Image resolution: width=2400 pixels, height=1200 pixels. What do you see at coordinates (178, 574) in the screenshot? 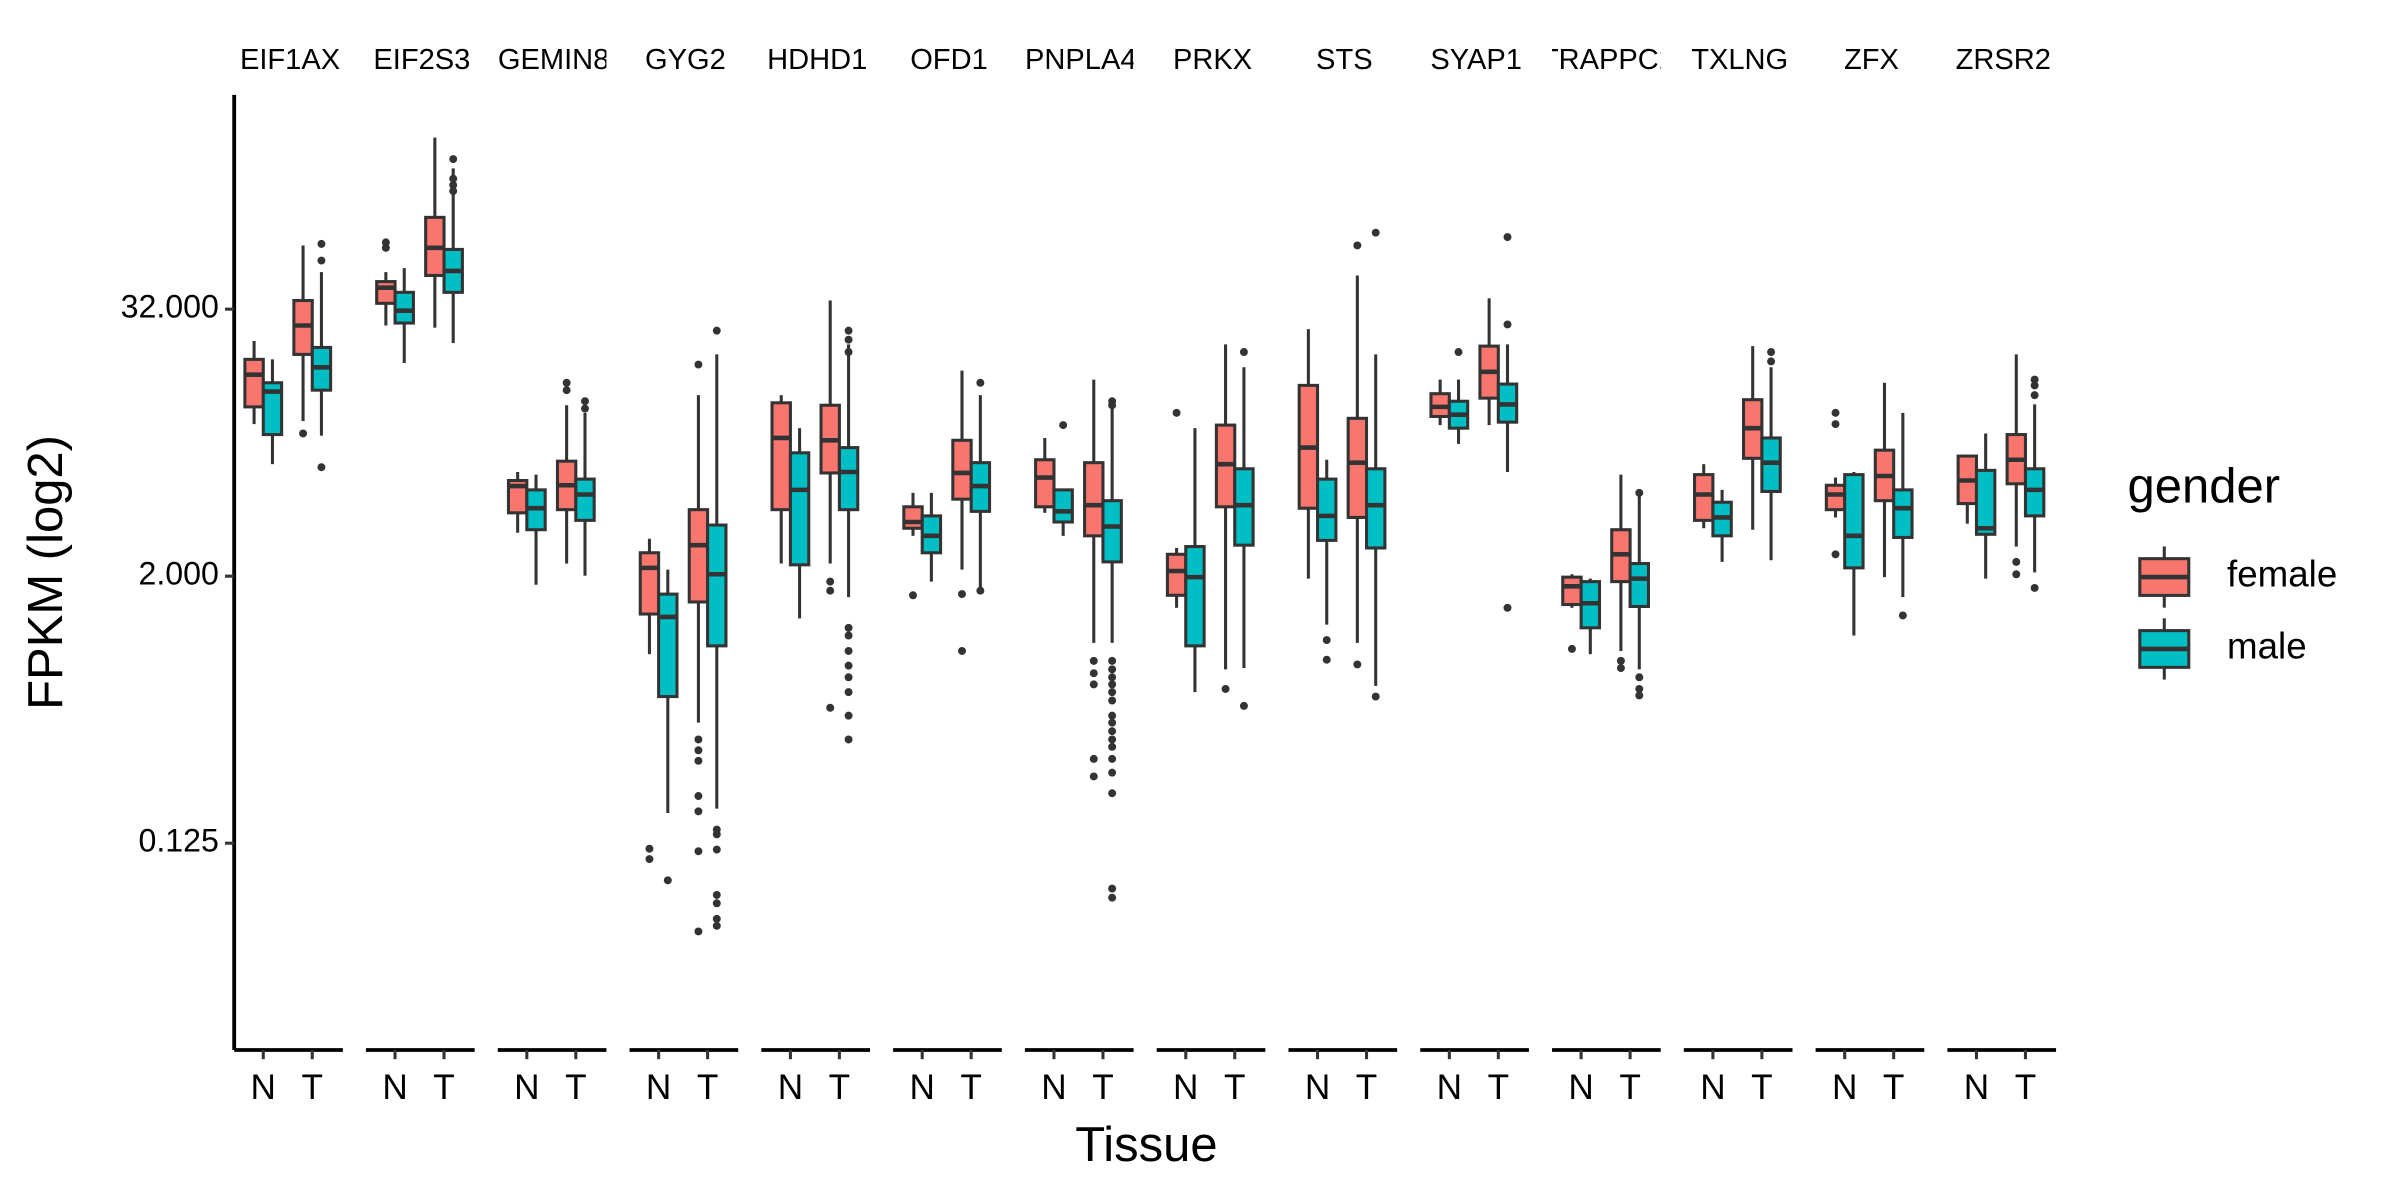
I see `y-tick-label: 2.000` at bounding box center [178, 574].